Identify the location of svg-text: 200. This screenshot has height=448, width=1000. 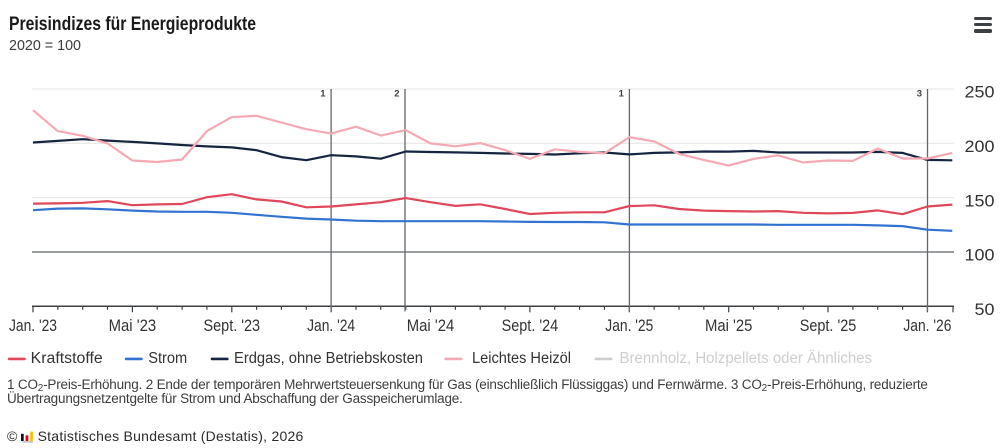
(980, 147).